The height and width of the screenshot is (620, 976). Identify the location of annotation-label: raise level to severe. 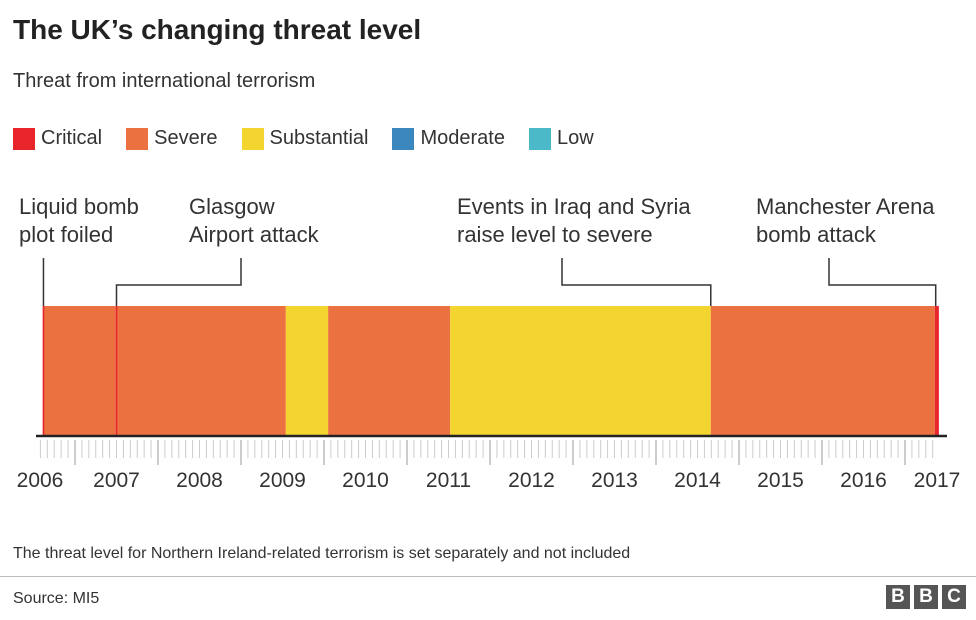
(555, 234).